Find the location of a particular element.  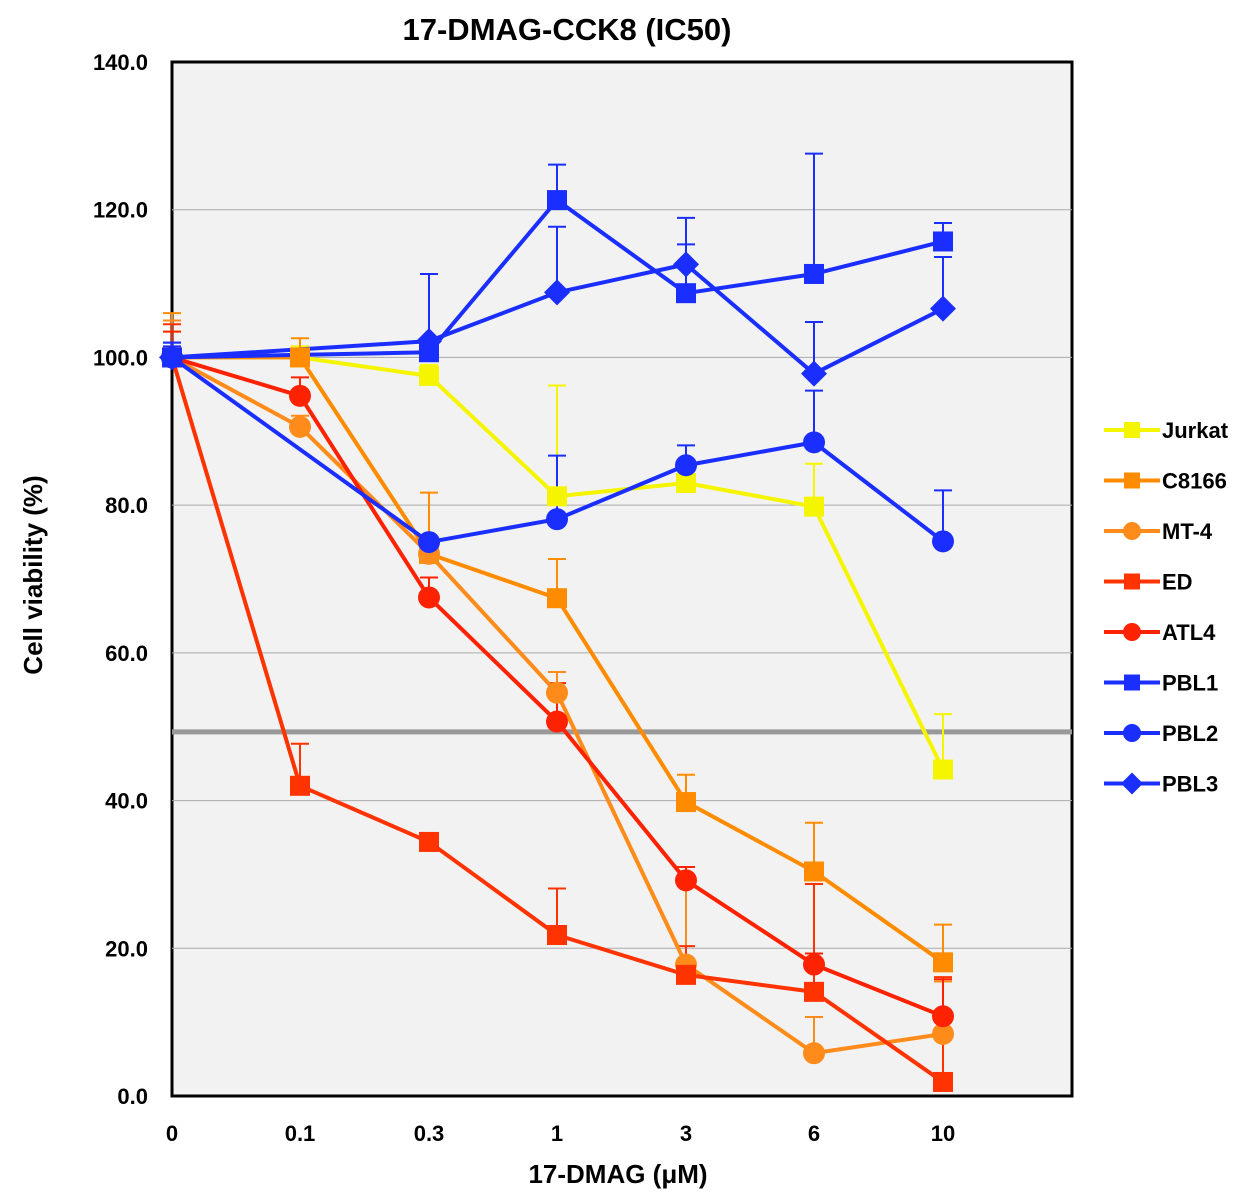

x-tick-label: 6 is located at coordinates (814, 1133).